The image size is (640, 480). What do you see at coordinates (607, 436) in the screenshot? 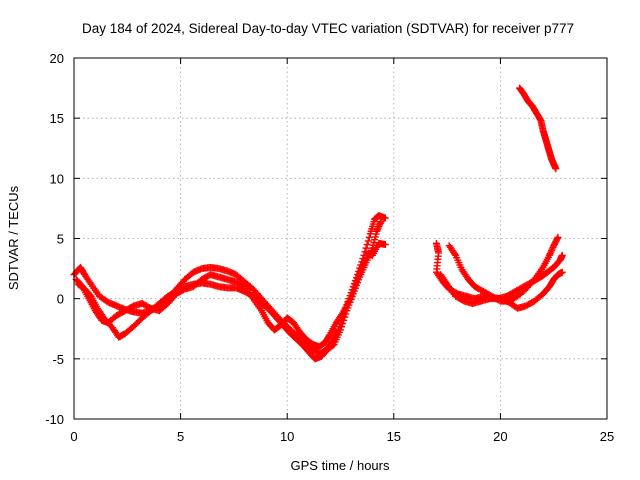
I see `x-tick-label: 25` at bounding box center [607, 436].